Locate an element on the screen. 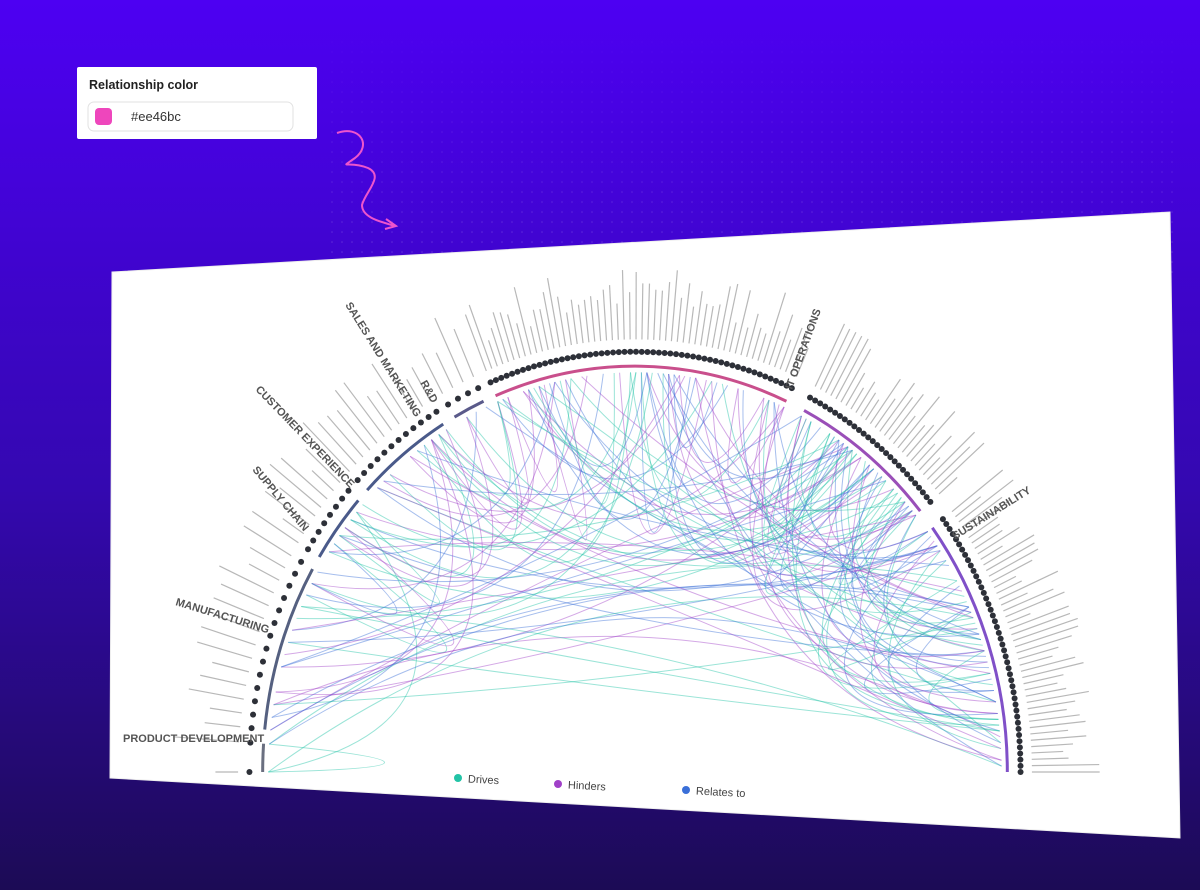 Image resolution: width=1200 pixels, height=895 pixels. color-value: #ee46bc is located at coordinates (156, 116).